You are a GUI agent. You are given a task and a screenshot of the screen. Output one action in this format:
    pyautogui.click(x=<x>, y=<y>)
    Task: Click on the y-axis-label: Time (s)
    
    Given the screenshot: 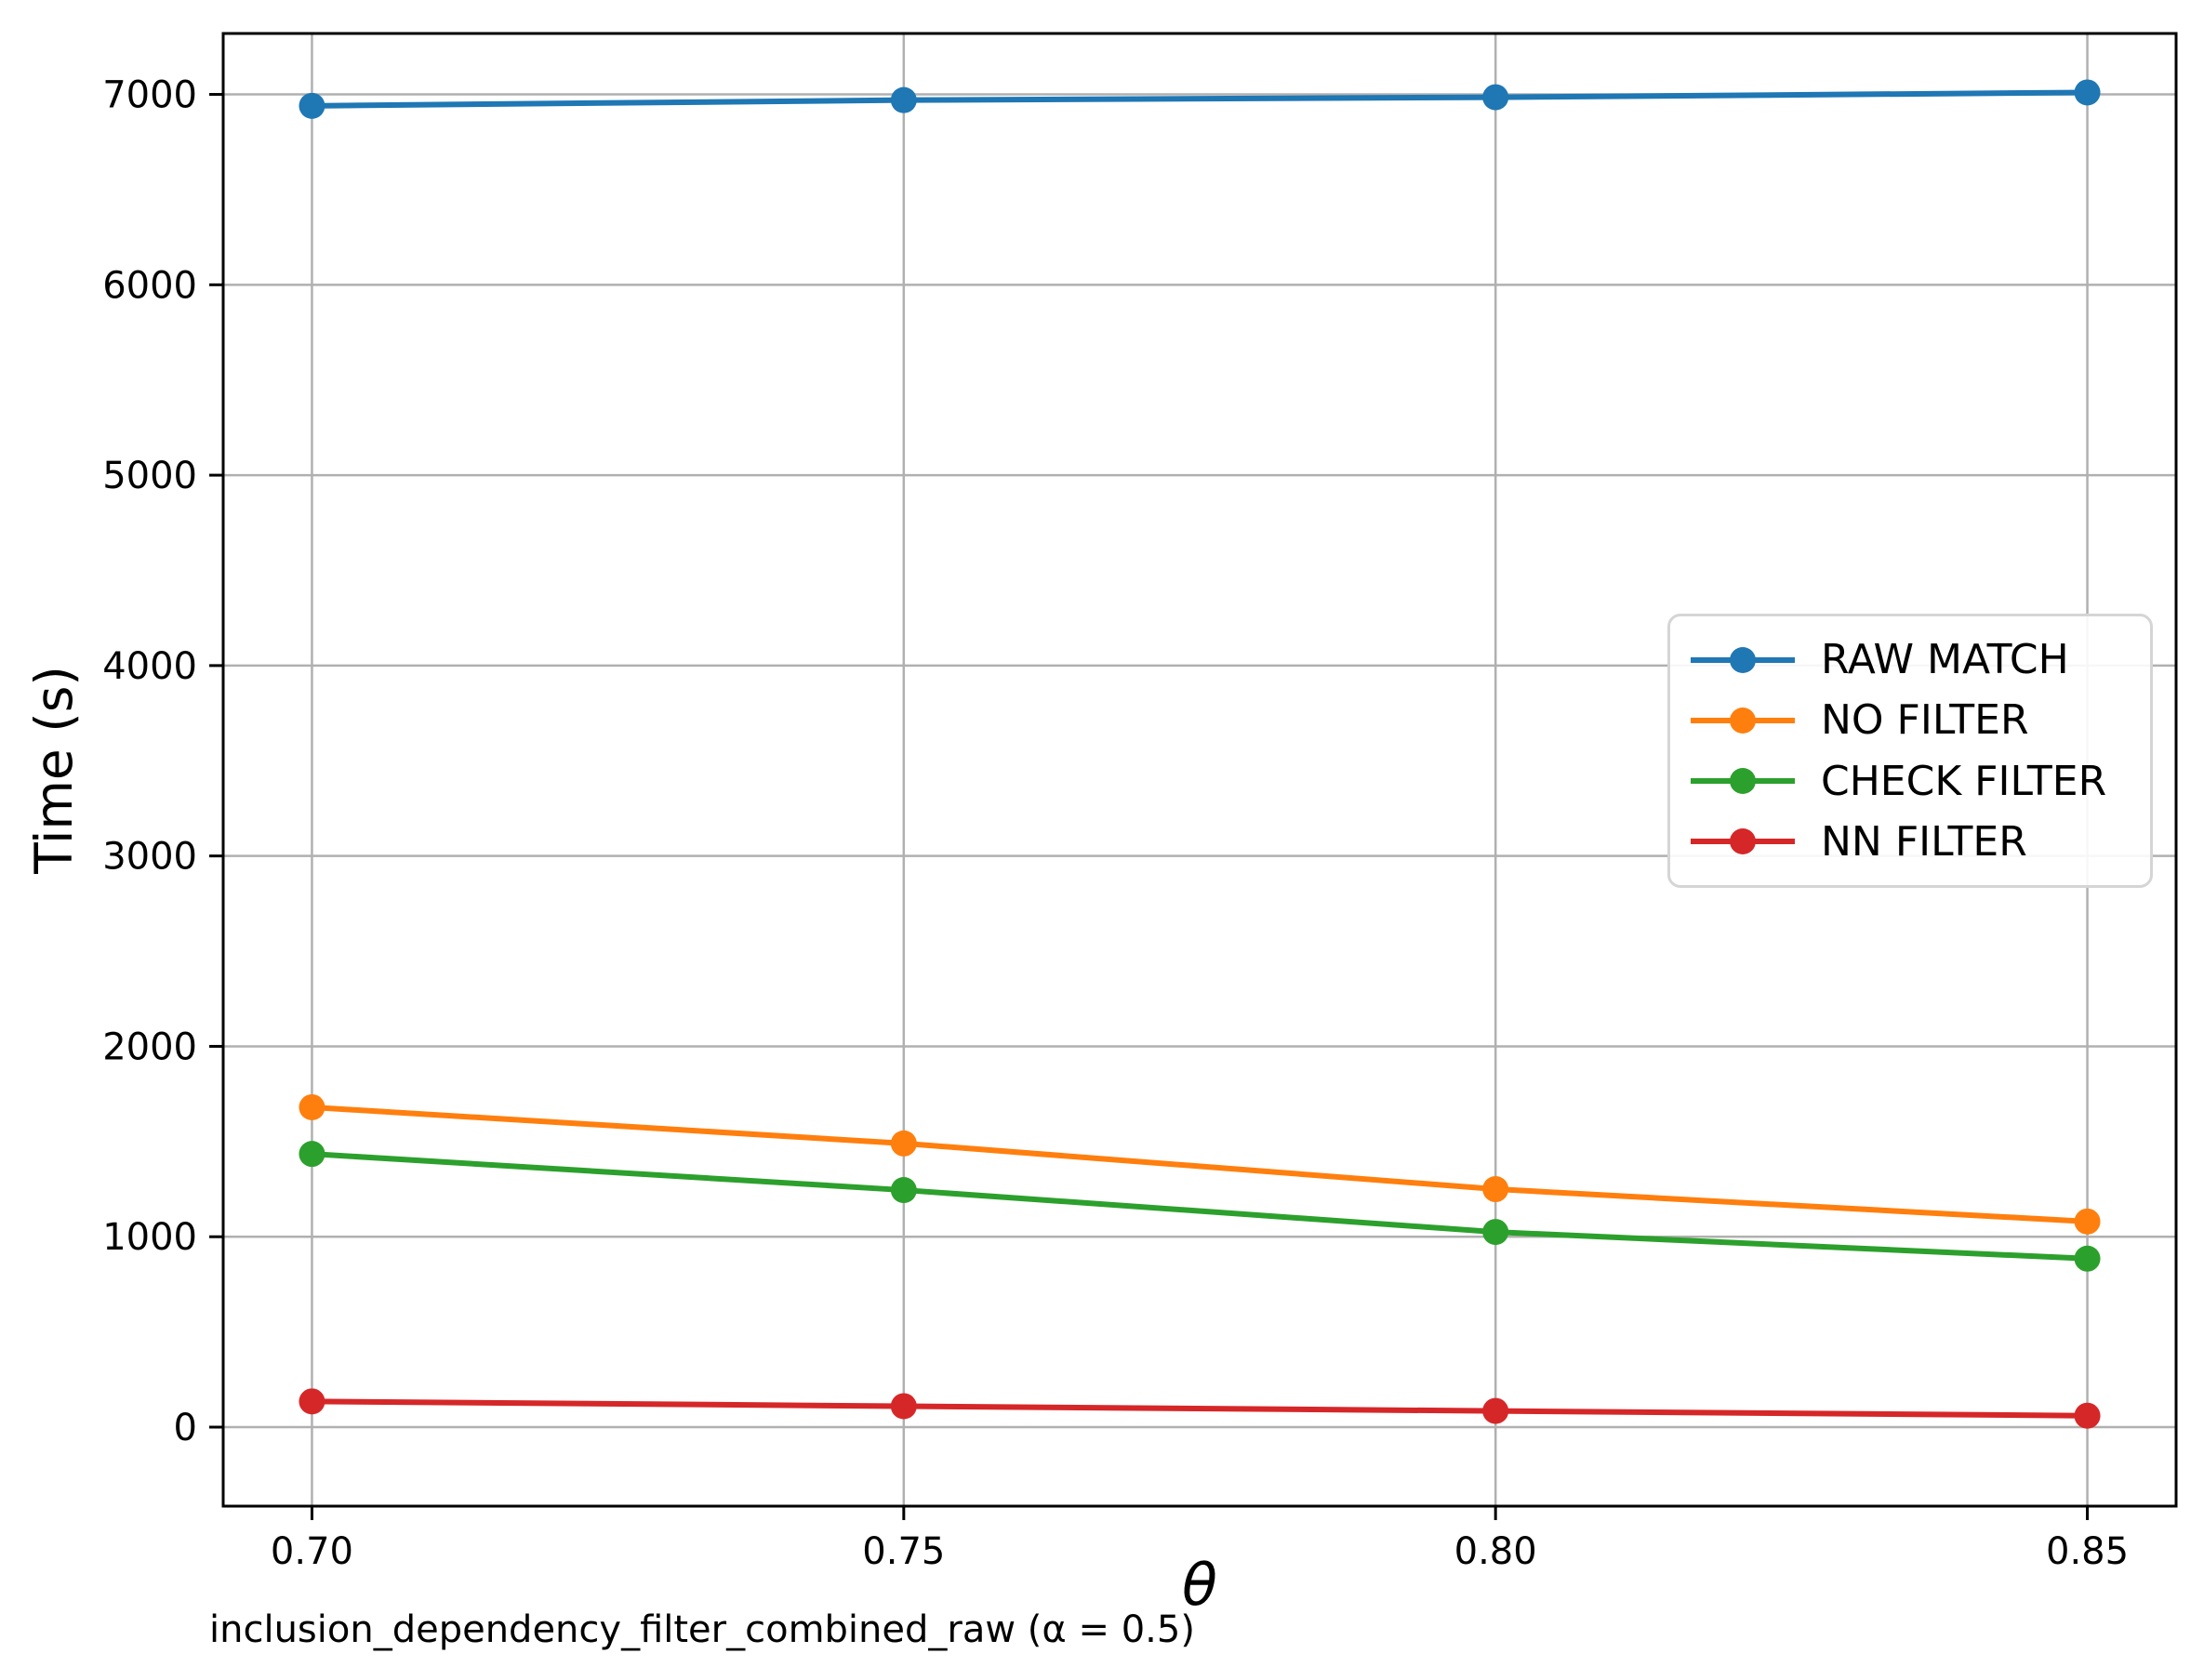 What is the action you would take?
    pyautogui.click(x=54, y=770)
    